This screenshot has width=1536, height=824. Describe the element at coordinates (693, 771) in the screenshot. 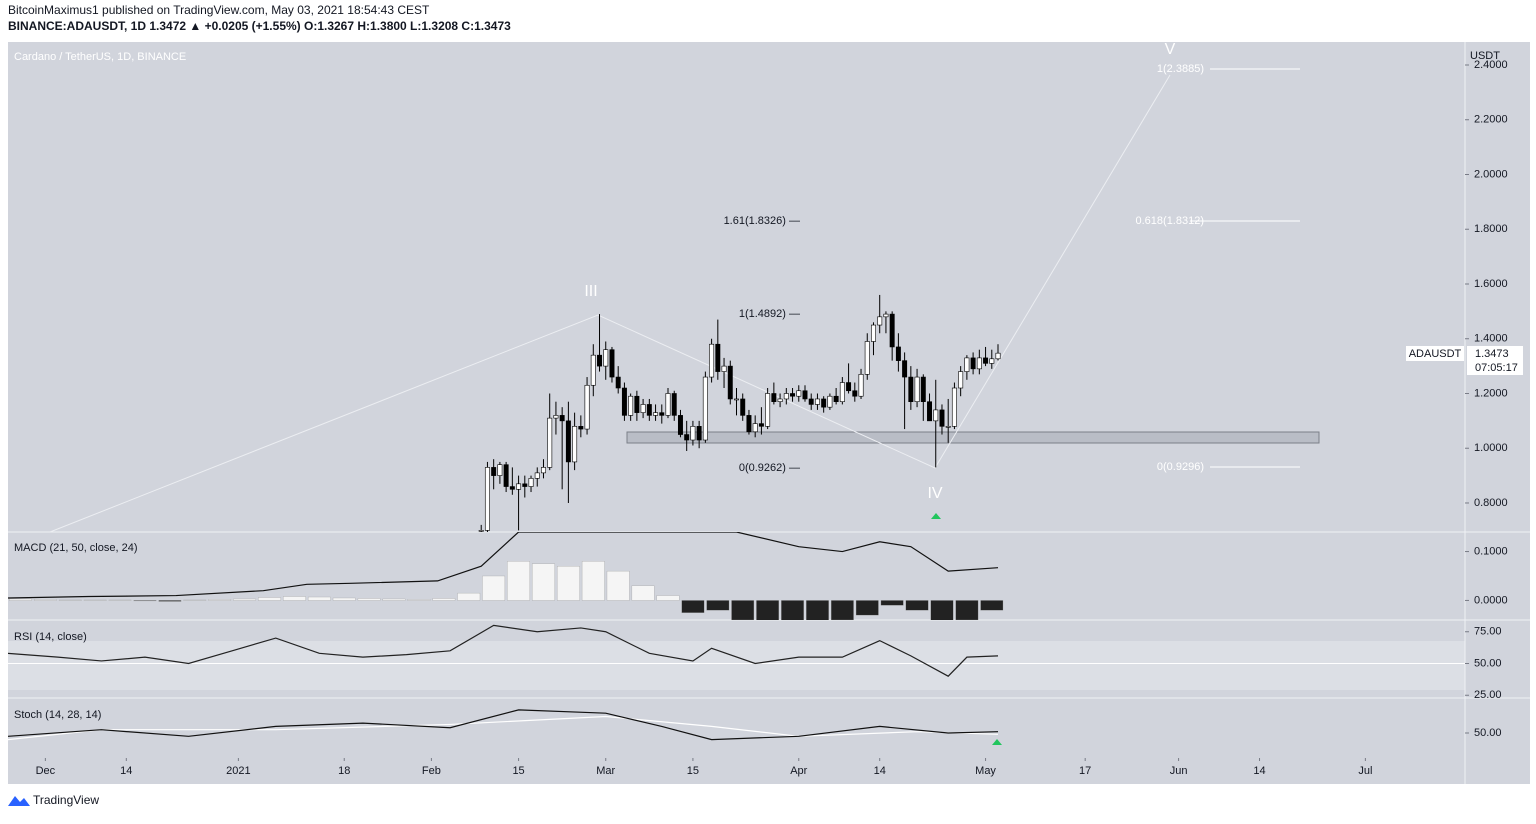

I see `x-tick-label: 15` at that location.